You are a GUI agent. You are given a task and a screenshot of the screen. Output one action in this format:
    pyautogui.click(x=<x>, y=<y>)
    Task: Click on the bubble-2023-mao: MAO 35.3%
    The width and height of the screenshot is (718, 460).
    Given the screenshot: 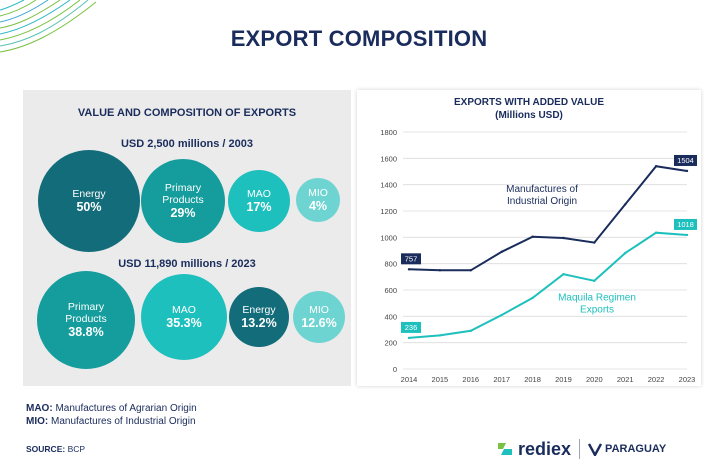 What is the action you would take?
    pyautogui.click(x=184, y=317)
    